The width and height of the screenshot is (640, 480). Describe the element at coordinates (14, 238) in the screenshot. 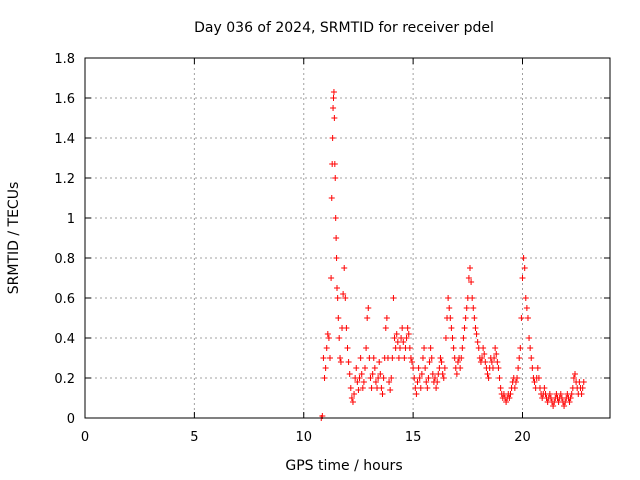

I see `y-axis-title: SRMTID / TECUs` at that location.